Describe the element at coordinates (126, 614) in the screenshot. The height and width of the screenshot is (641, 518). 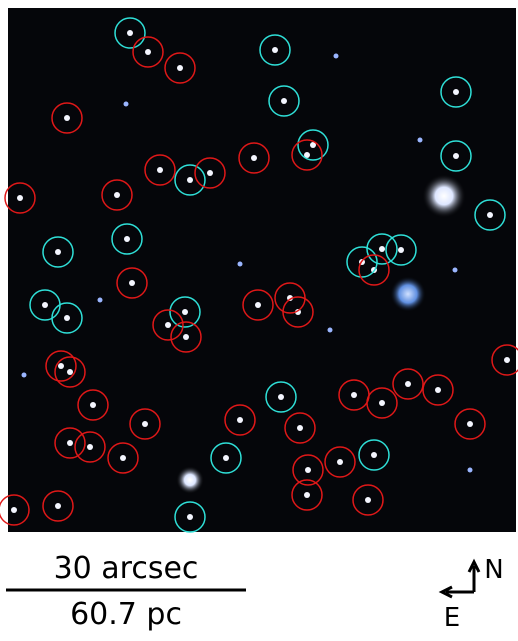
I see `scale-bottom-label: 60.7 pc` at that location.